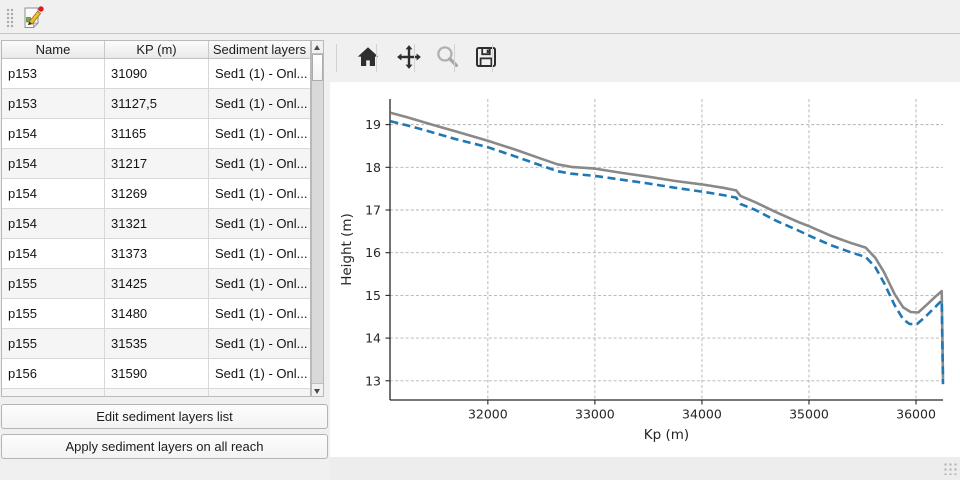 This screenshot has width=960, height=480. I want to click on cell-kp: 31217, so click(157, 164).